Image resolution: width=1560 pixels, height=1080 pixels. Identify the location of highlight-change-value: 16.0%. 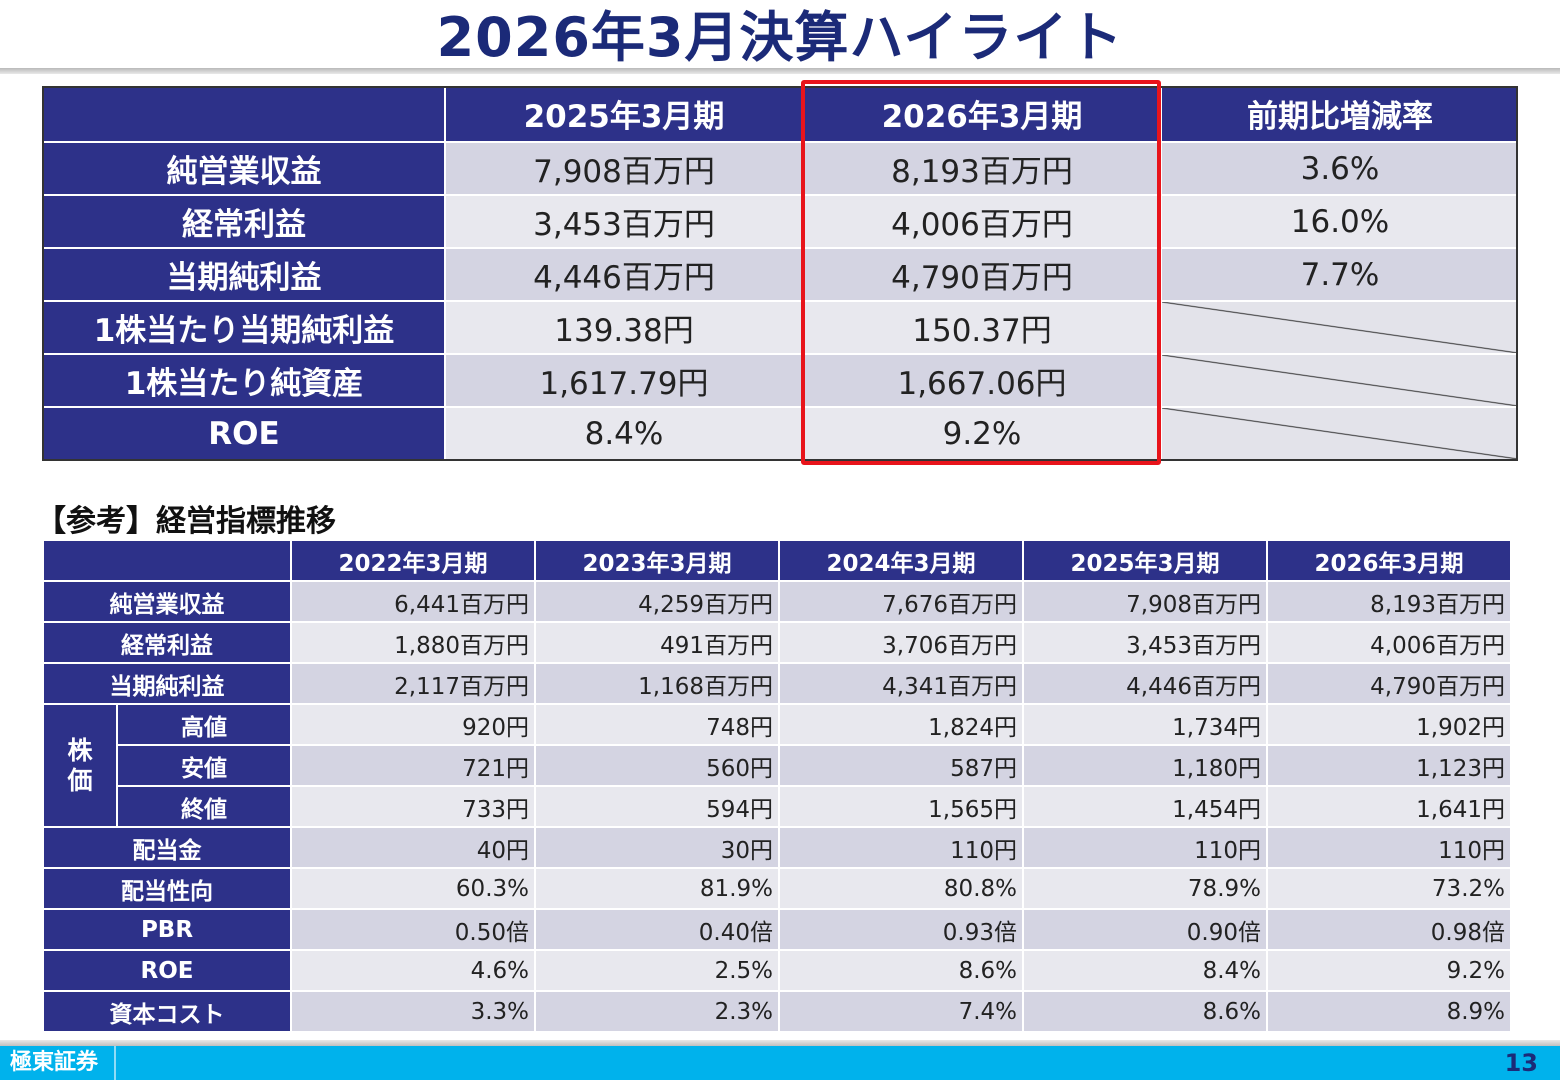
(1340, 221).